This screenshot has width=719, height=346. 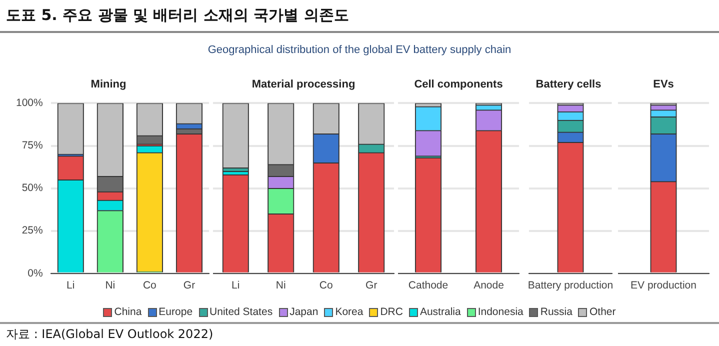 I want to click on legend-label: Other, so click(x=602, y=312).